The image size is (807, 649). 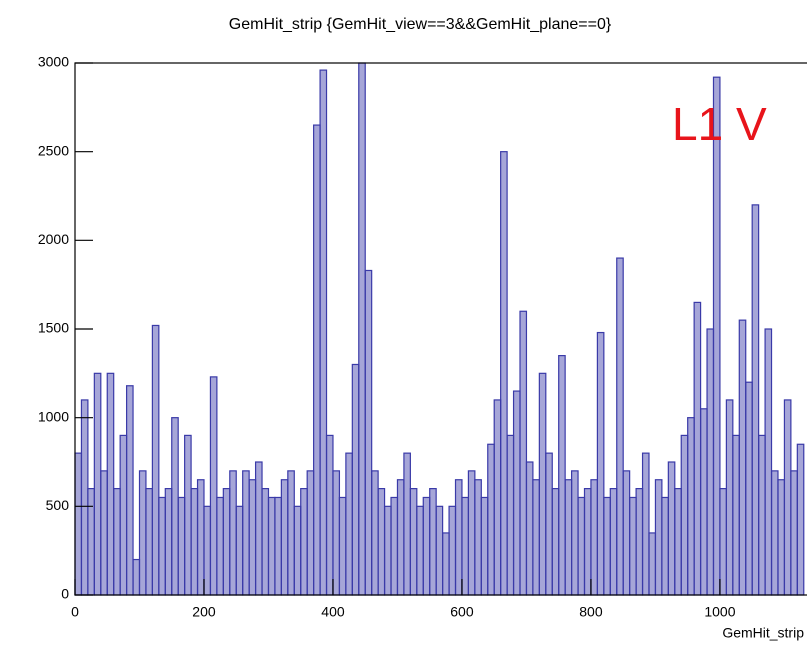 I want to click on y-tick-label: 2500, so click(x=53, y=150).